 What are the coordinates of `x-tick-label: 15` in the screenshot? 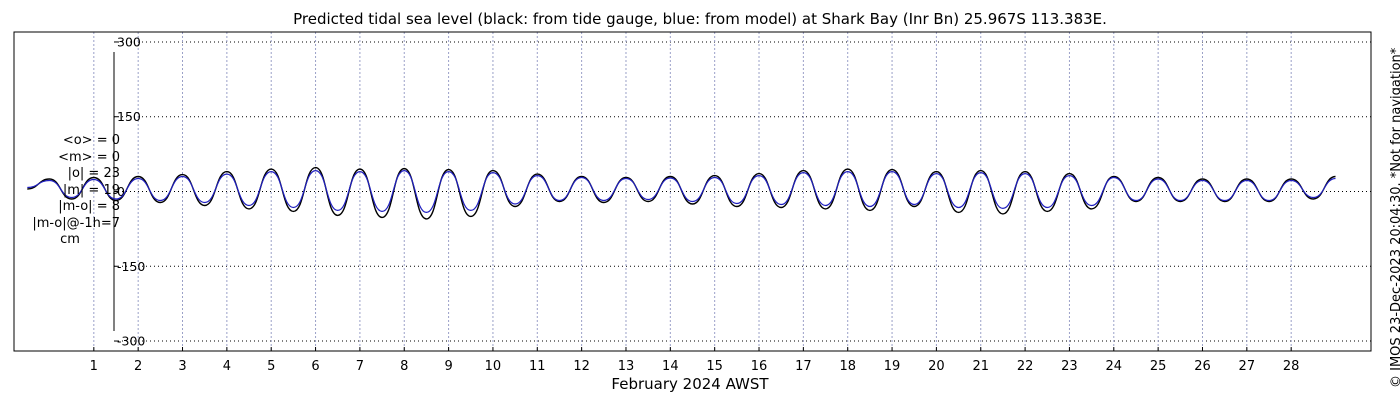 It's located at (714, 366).